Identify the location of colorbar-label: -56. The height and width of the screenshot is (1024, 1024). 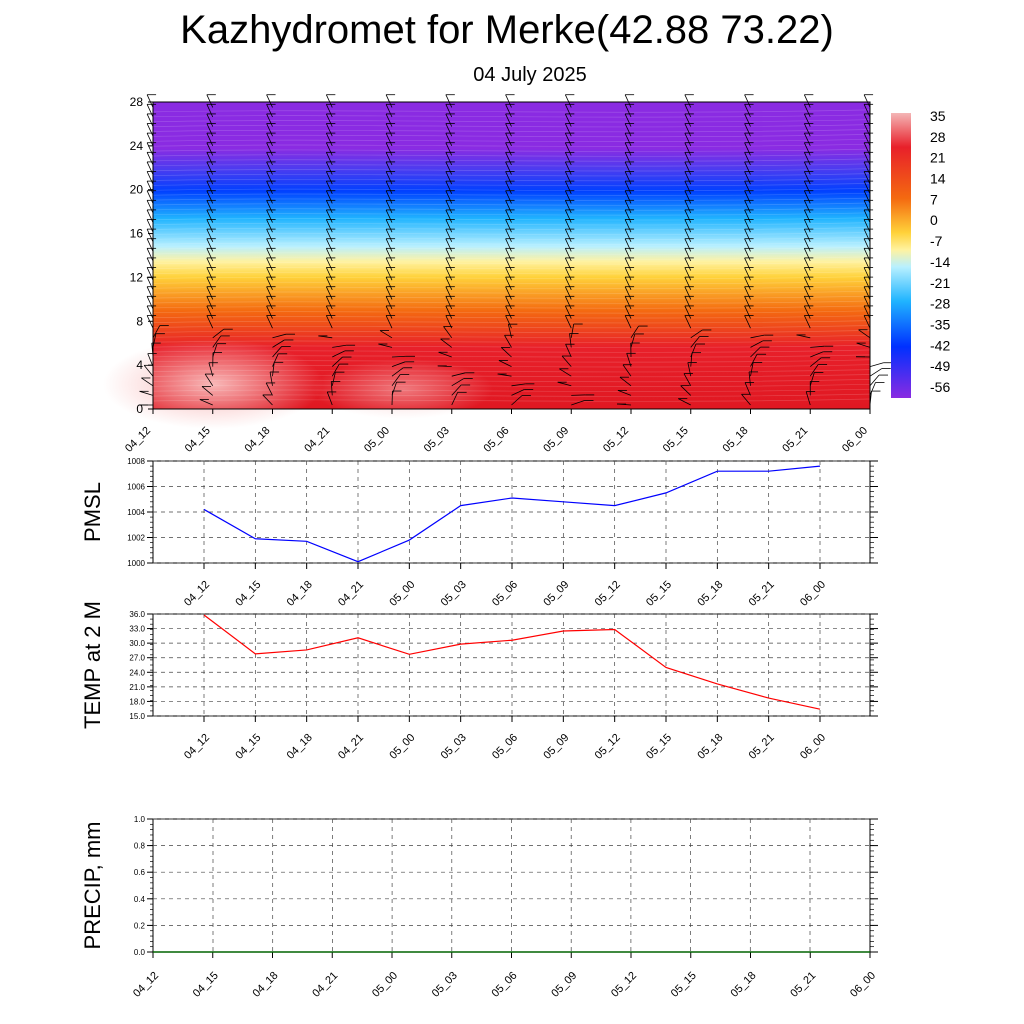
(940, 387).